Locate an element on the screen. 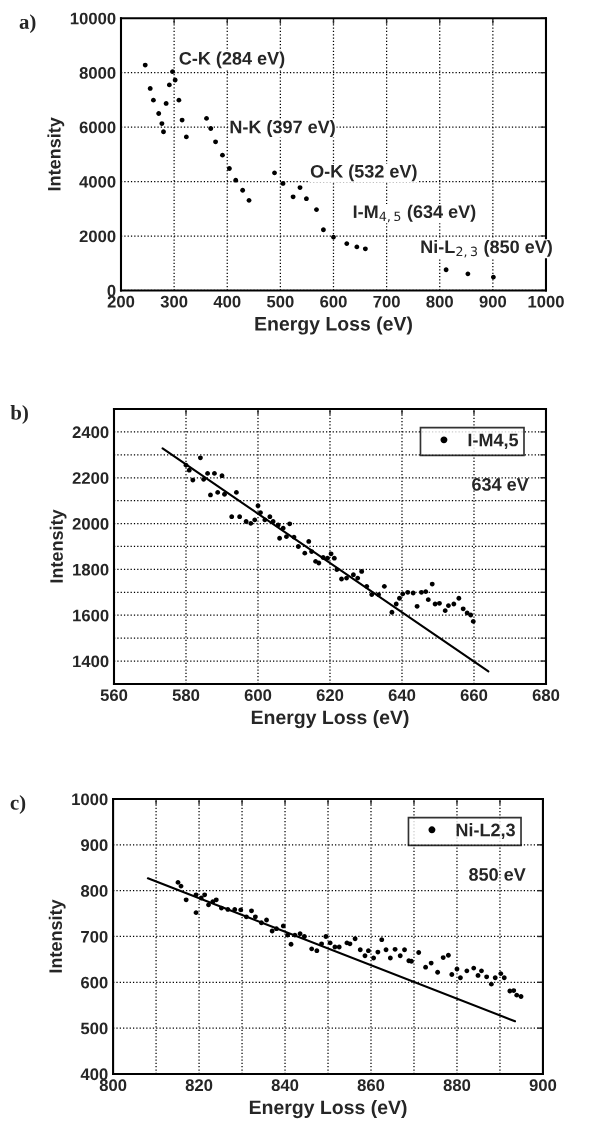 The image size is (608, 1139). annotation: 850 eV is located at coordinates (497, 874).